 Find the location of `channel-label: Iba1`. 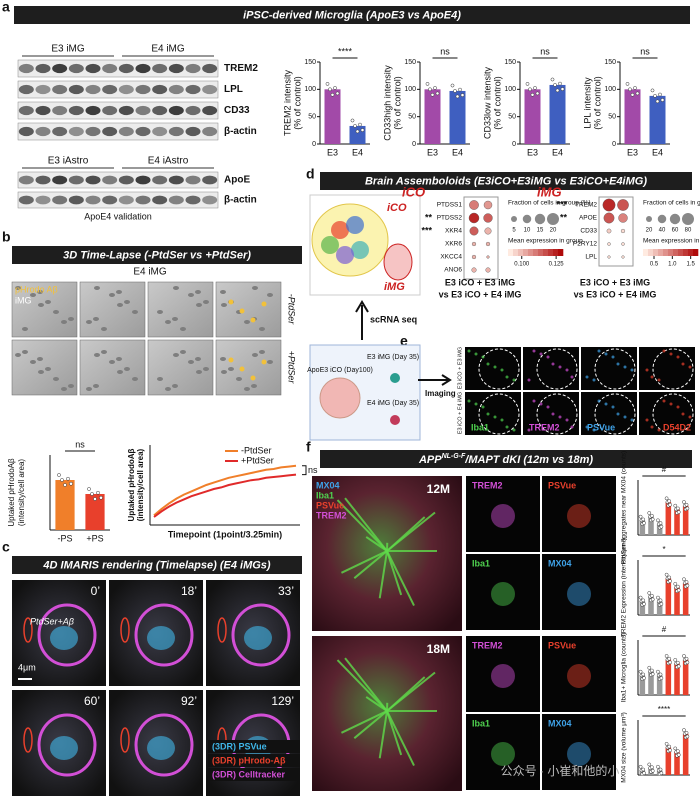

channel-label: Iba1 is located at coordinates (481, 723).